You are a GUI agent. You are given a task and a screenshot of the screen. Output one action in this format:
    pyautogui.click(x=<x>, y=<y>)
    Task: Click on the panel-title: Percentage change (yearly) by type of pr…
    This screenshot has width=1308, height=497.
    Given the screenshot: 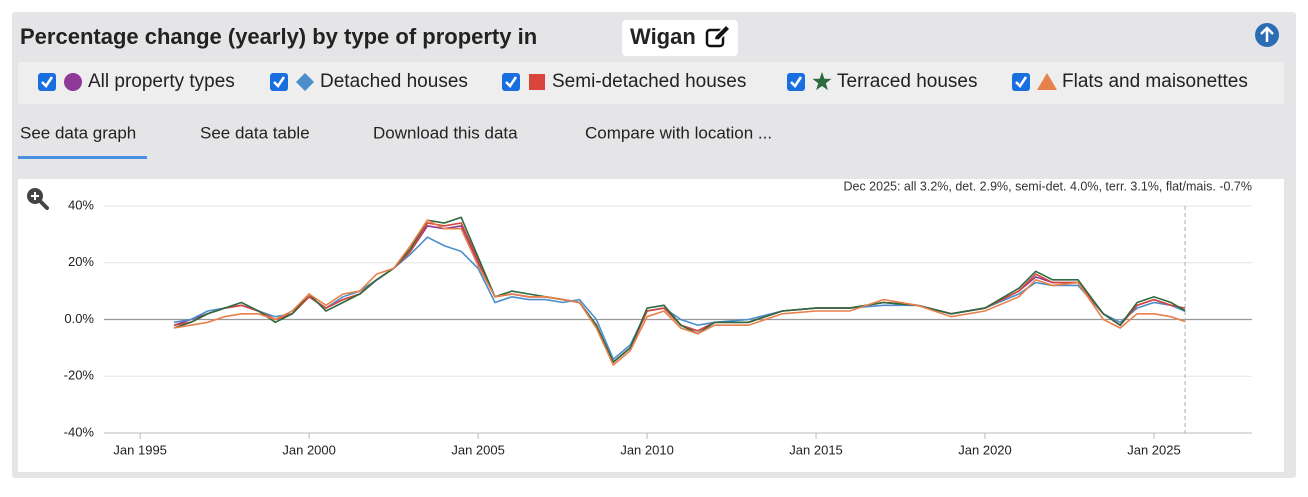 What is the action you would take?
    pyautogui.click(x=278, y=36)
    